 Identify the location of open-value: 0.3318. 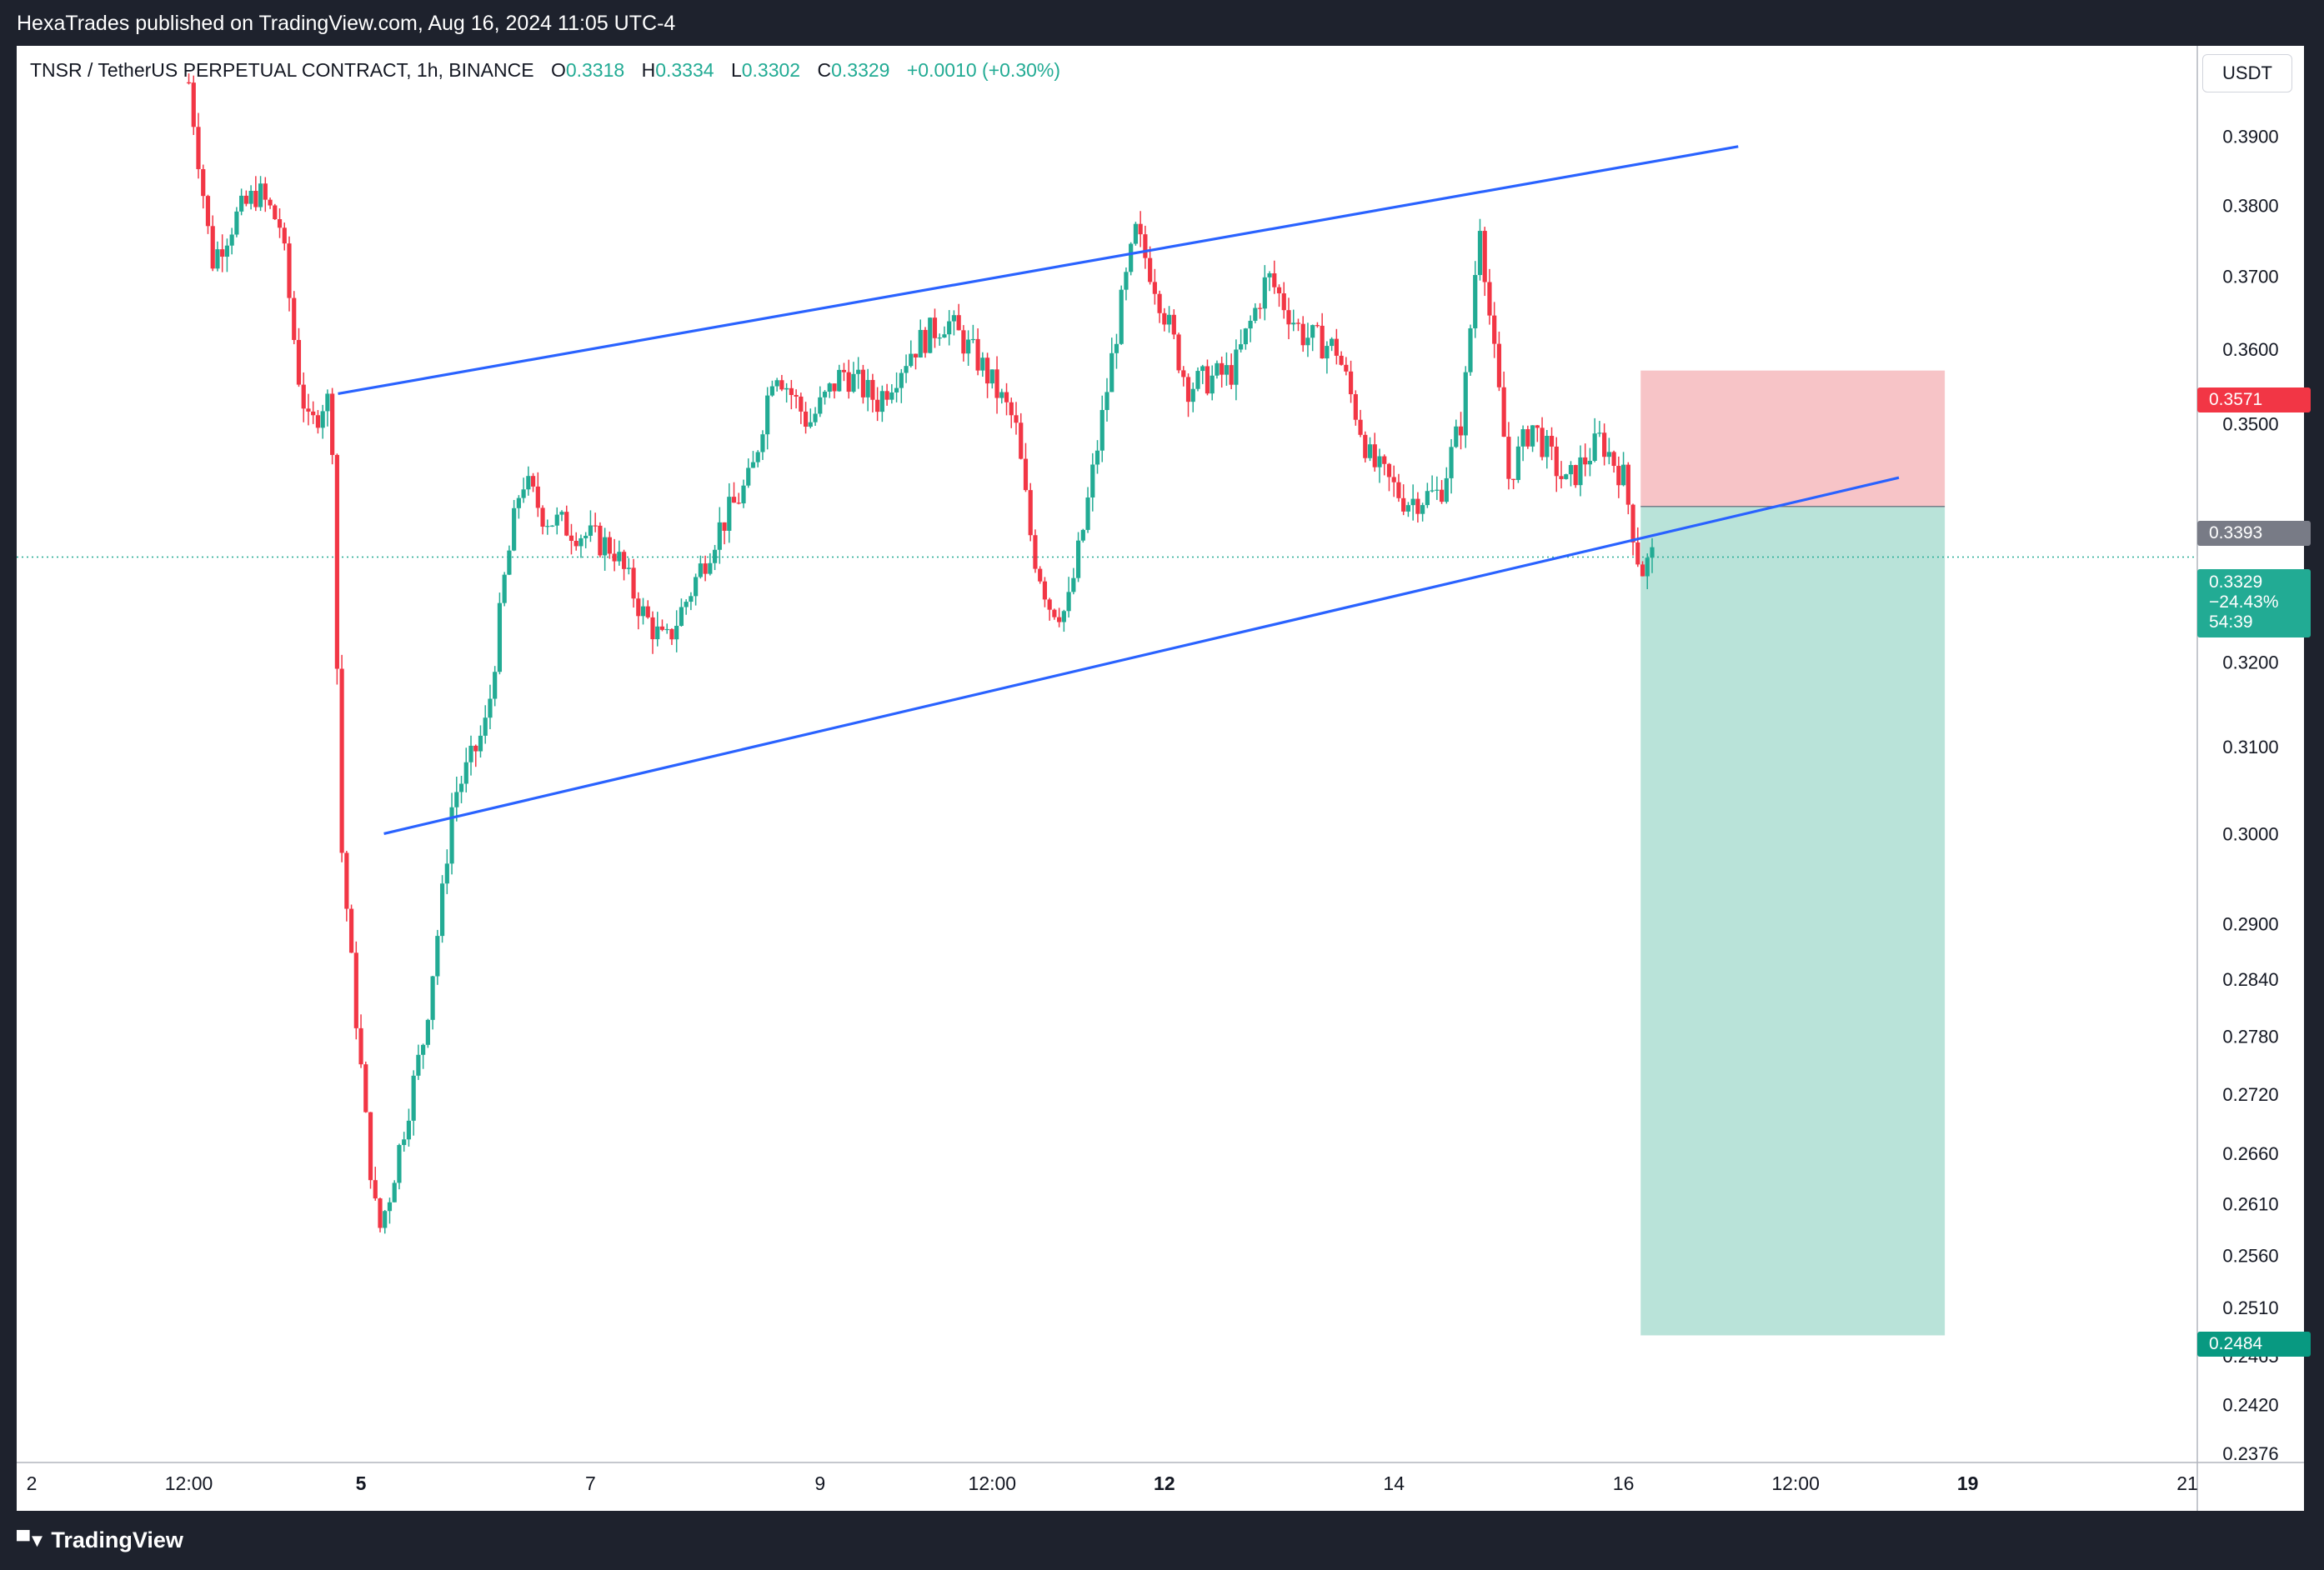
(595, 70).